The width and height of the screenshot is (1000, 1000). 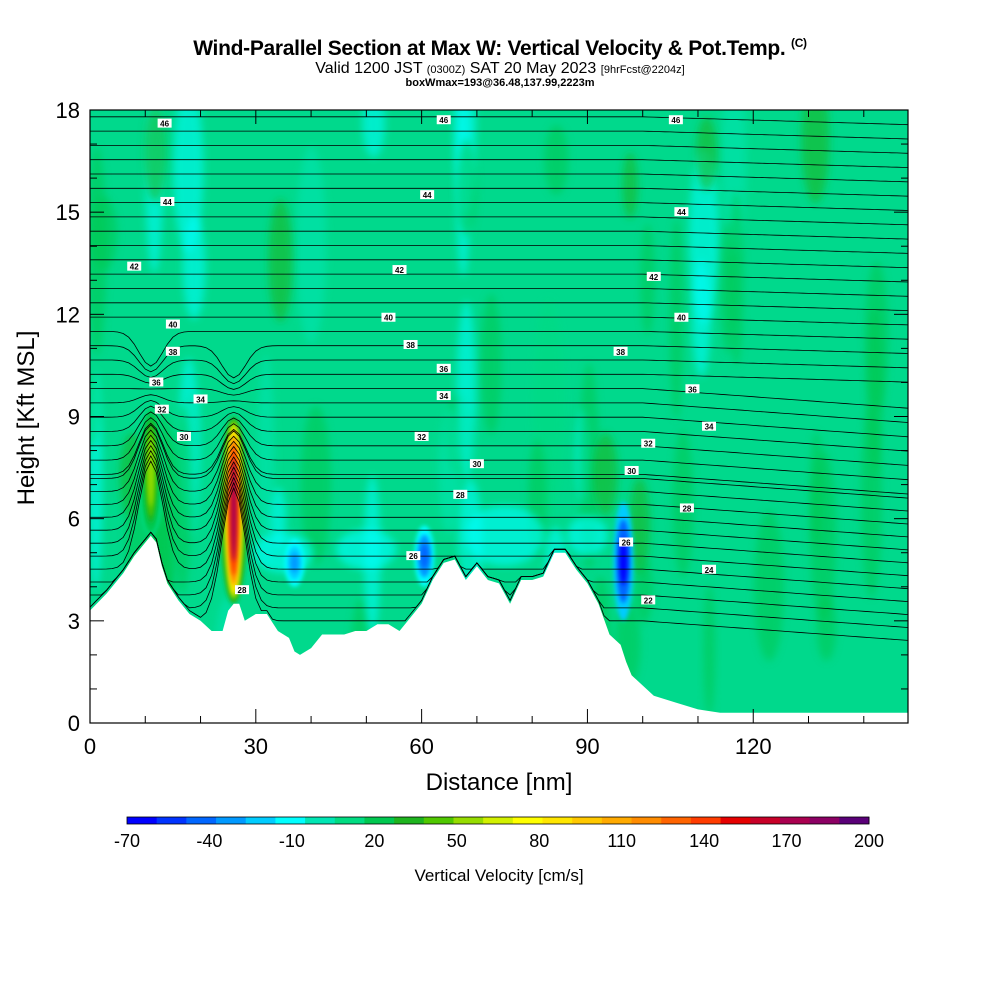 I want to click on x-tick-label: 90, so click(x=587, y=746).